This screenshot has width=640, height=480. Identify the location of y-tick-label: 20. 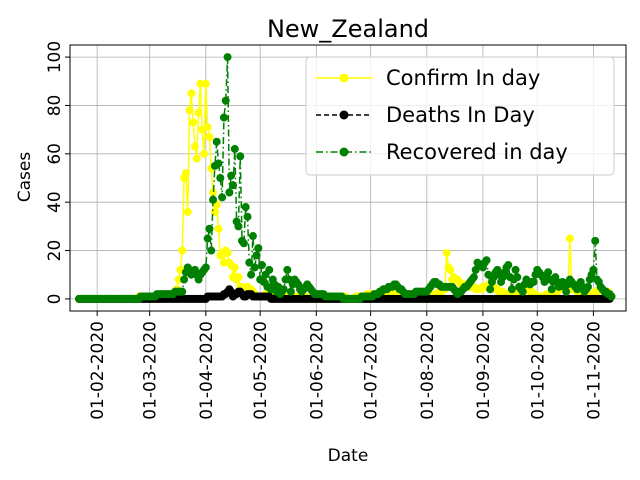
(55, 251).